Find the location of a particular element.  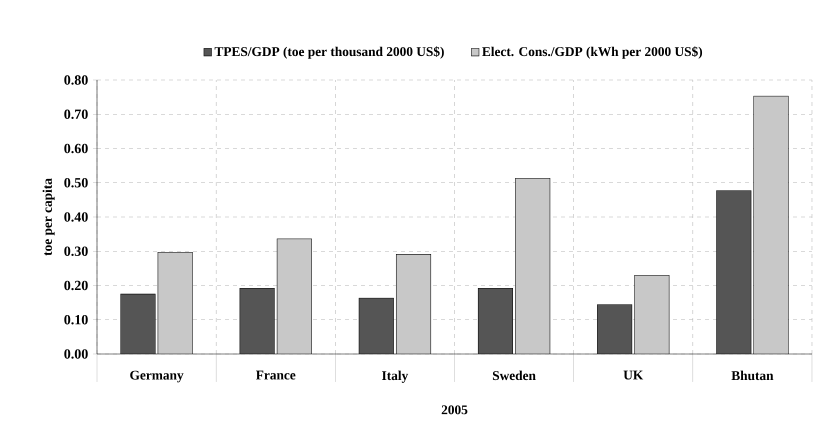

x-tick-label: Italy is located at coordinates (395, 376).